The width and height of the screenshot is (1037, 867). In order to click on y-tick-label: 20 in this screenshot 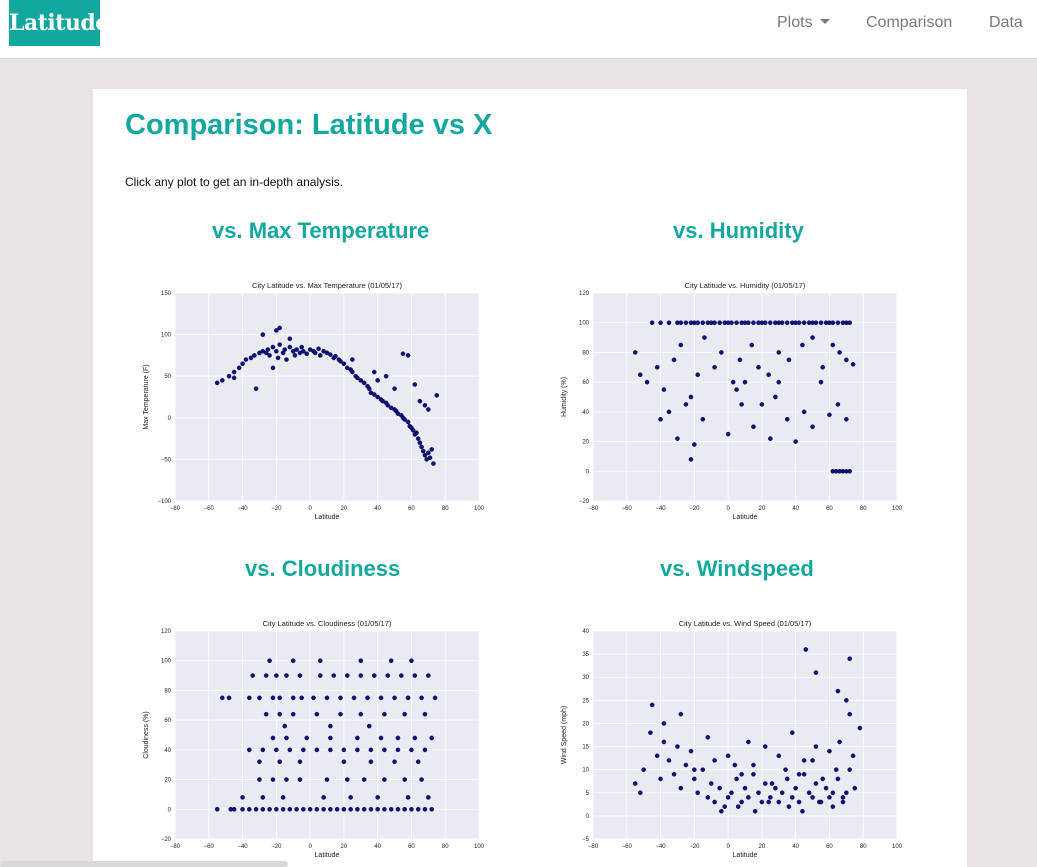, I will do `click(585, 724)`.